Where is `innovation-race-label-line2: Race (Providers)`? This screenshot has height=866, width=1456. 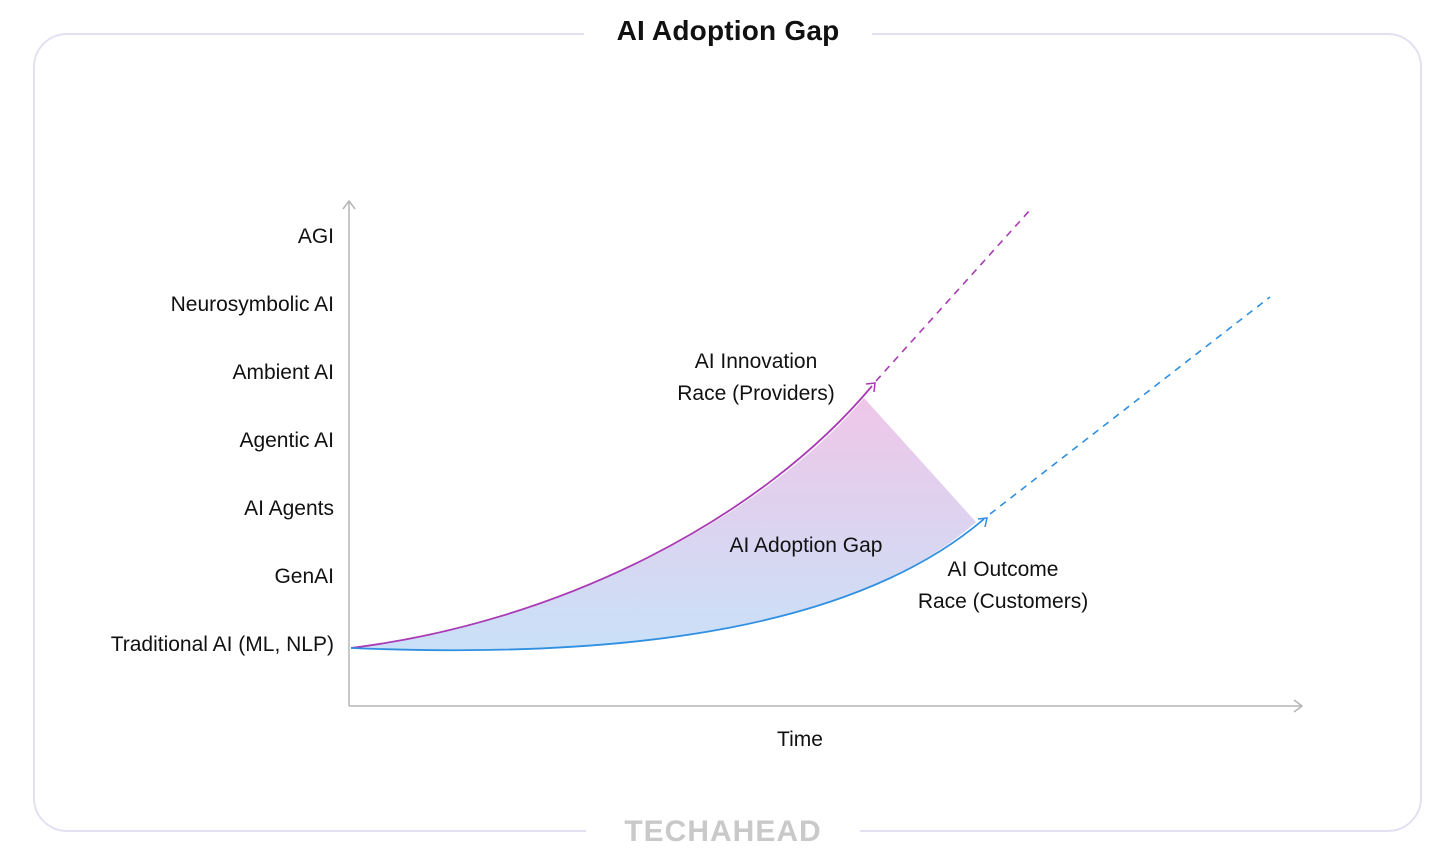 innovation-race-label-line2: Race (Providers) is located at coordinates (756, 393).